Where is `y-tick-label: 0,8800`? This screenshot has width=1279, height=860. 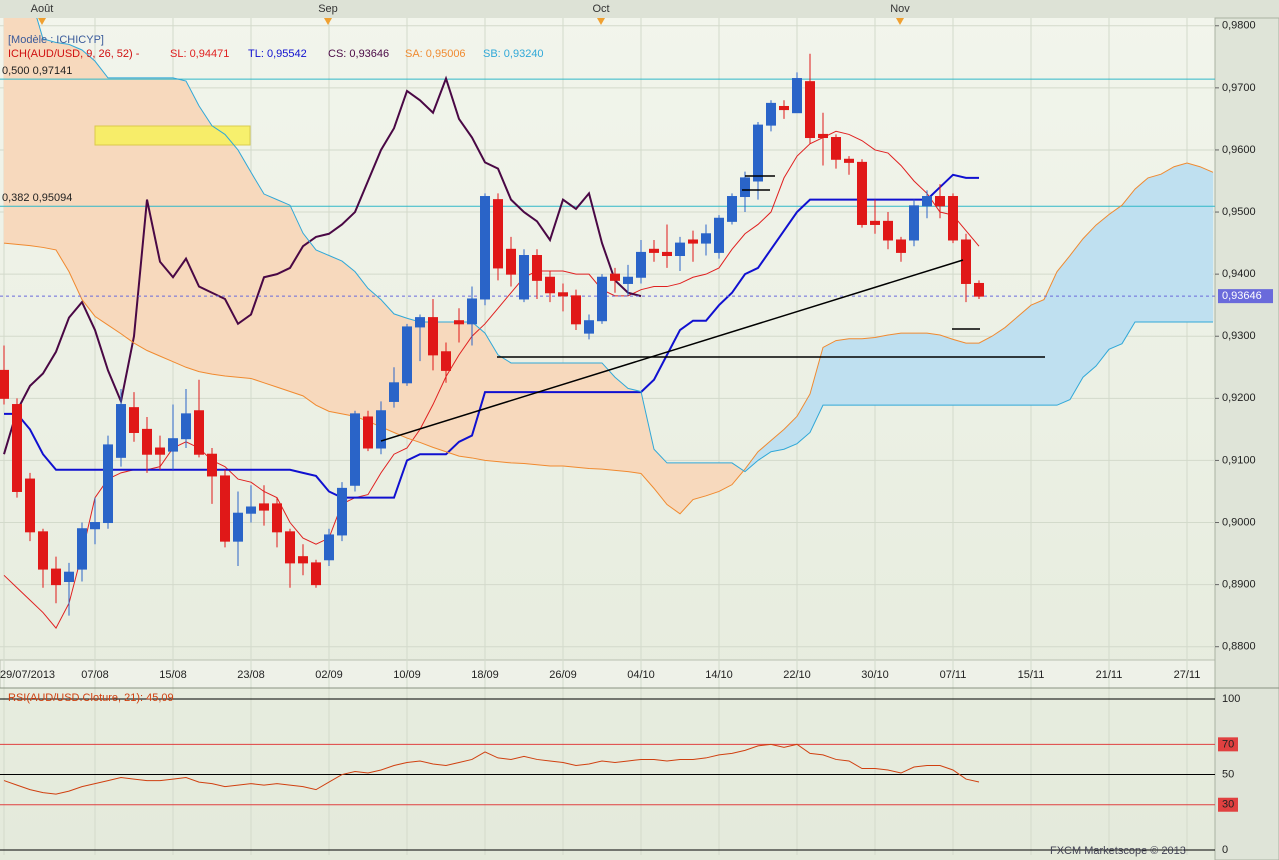
y-tick-label: 0,8800 is located at coordinates (1239, 647).